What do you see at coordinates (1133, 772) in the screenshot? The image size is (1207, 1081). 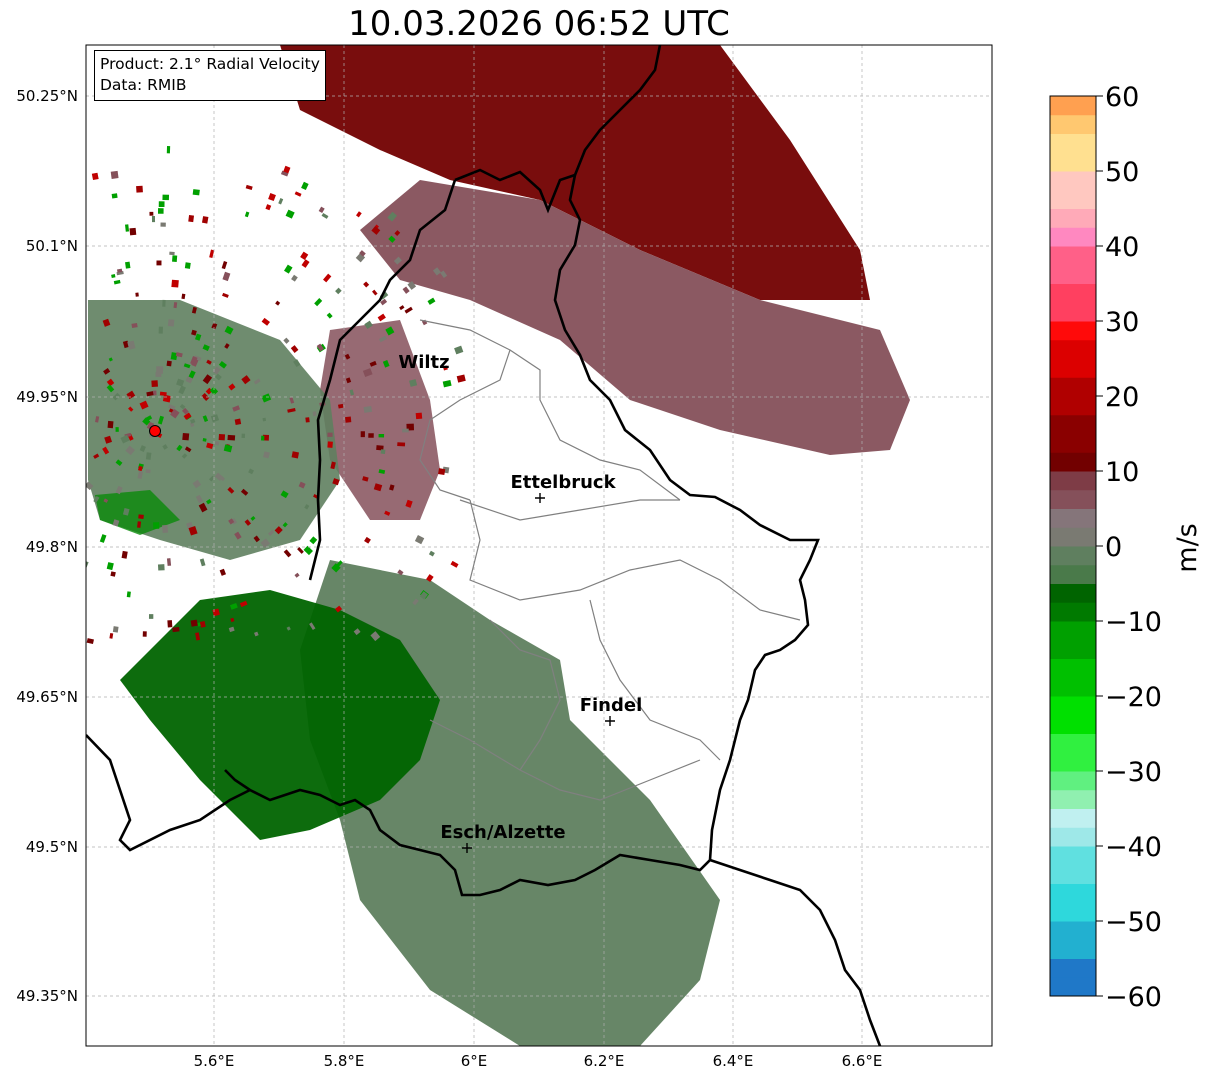 I see `colorbar-tick-label: −30` at bounding box center [1133, 772].